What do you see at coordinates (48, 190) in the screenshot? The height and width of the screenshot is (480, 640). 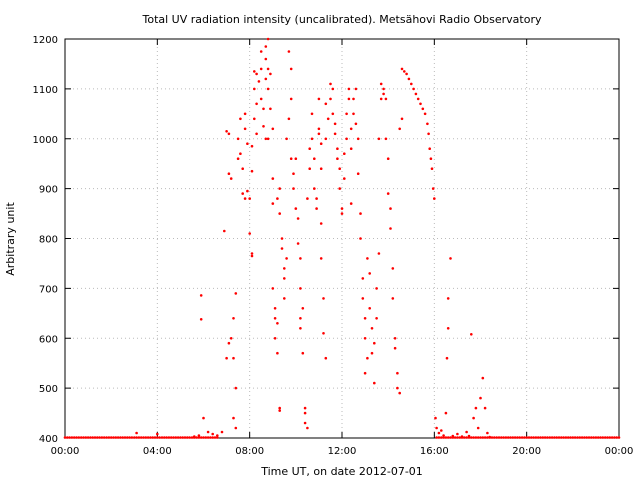 I see `y-tick-label: 900` at bounding box center [48, 190].